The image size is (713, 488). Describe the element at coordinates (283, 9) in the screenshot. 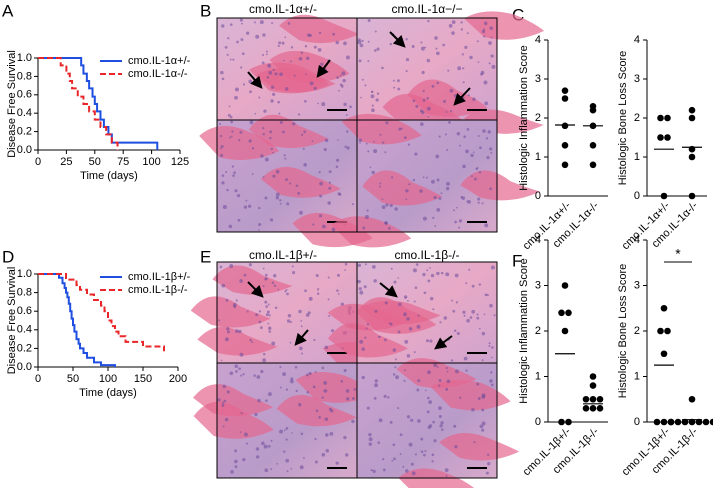

I see `image-header: cmo.IL-1α+/-` at that location.